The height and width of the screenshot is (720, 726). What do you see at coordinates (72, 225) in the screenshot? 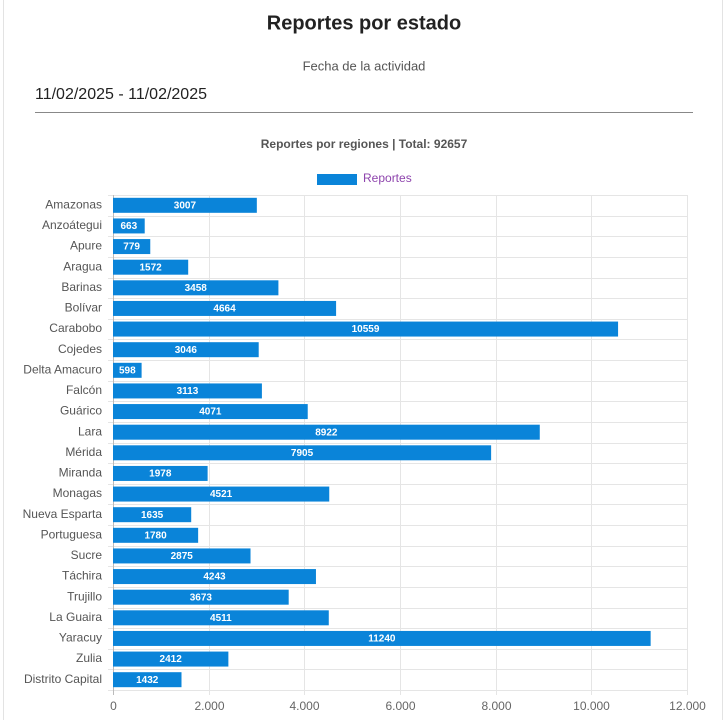
I see `y-tick-label: Anzoátegui` at bounding box center [72, 225].